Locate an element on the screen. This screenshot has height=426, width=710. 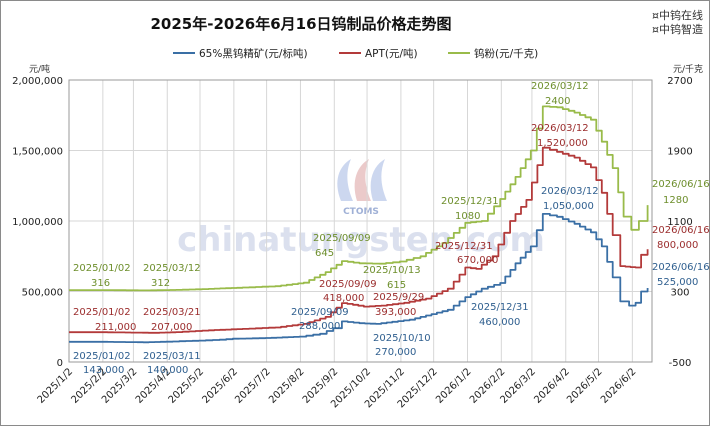
left-axis-unit: 元/吨 is located at coordinates (39, 69).